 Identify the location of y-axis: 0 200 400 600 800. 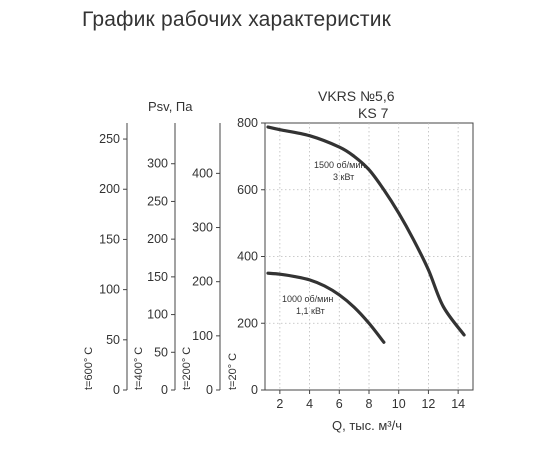
(251, 256).